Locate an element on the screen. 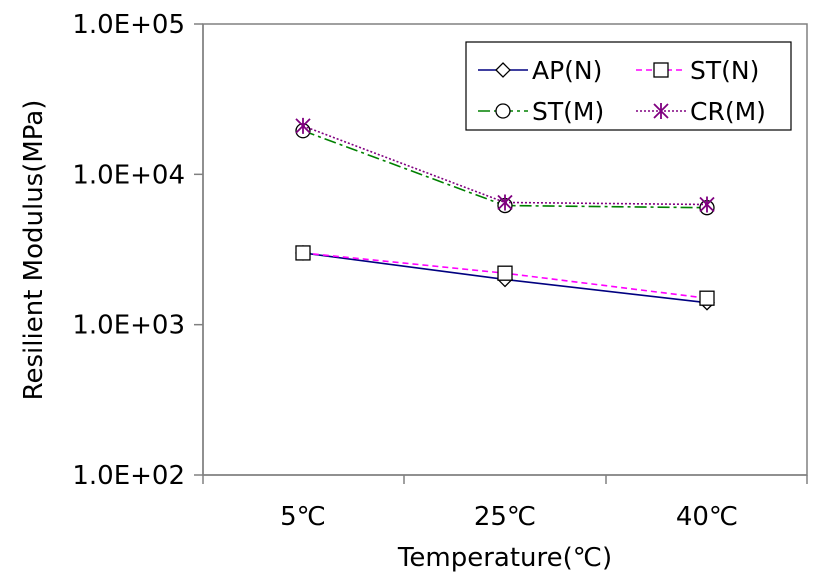 The width and height of the screenshot is (826, 587). y-tick-label: 1.0E+05 is located at coordinates (128, 25).